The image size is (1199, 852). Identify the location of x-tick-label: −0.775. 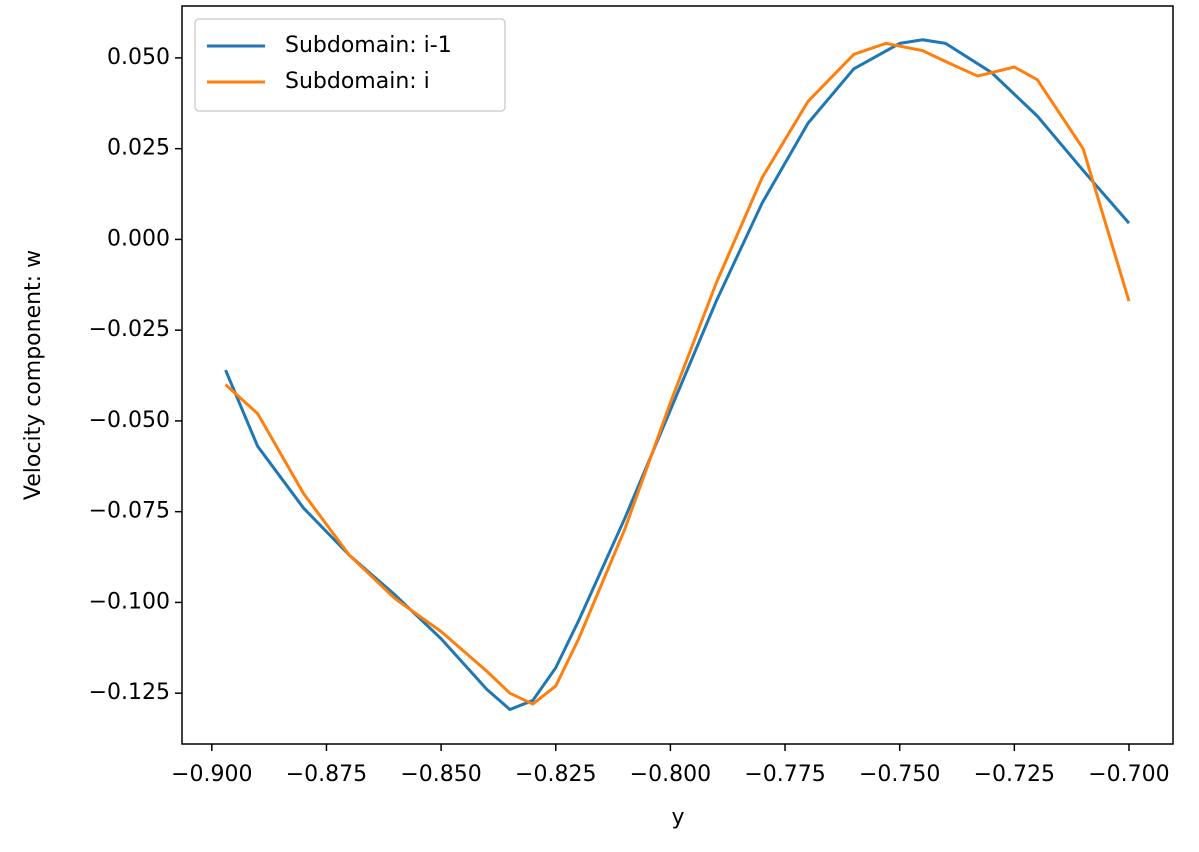
(784, 774).